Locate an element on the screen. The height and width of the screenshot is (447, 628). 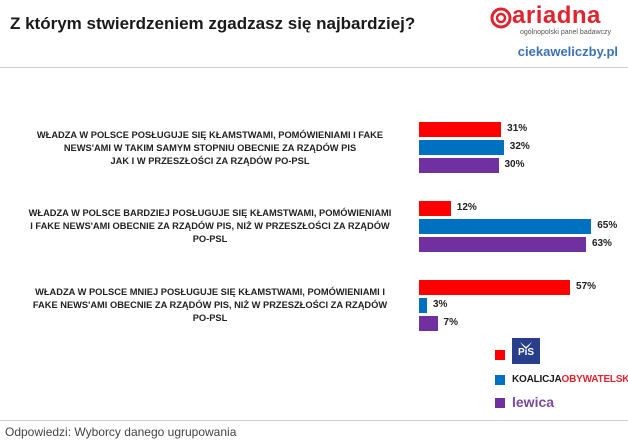
legend-label-pis: PiS is located at coordinates (526, 352).